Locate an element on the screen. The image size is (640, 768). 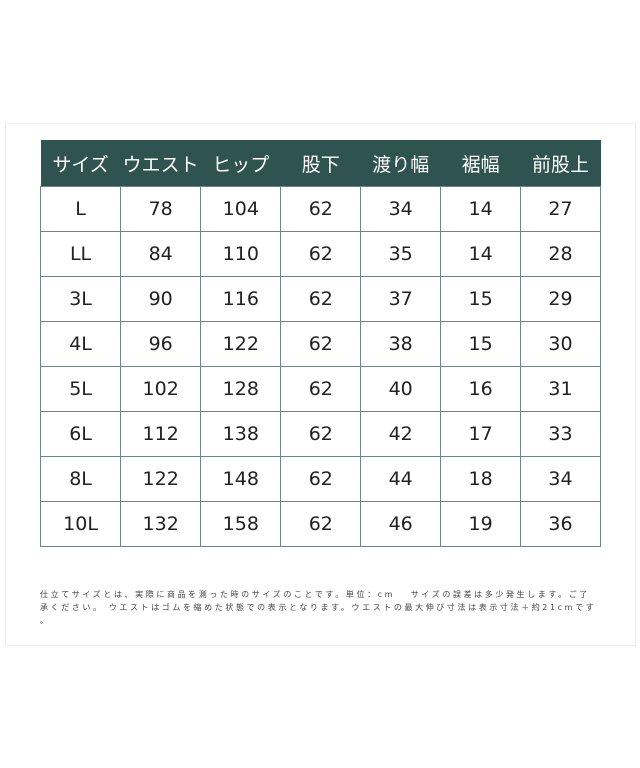
table-cell: 38 is located at coordinates (401, 344).